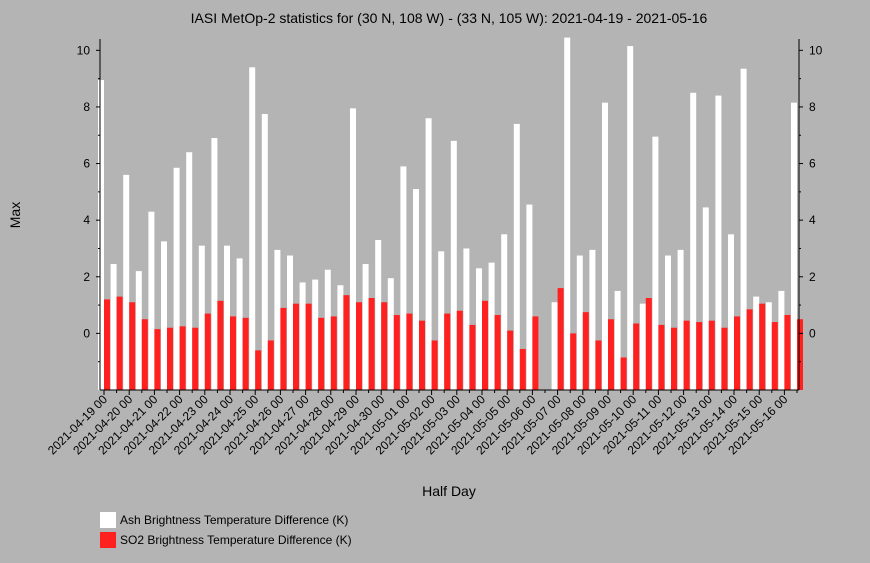  I want to click on y-tick-label-left: 8, so click(86, 107).